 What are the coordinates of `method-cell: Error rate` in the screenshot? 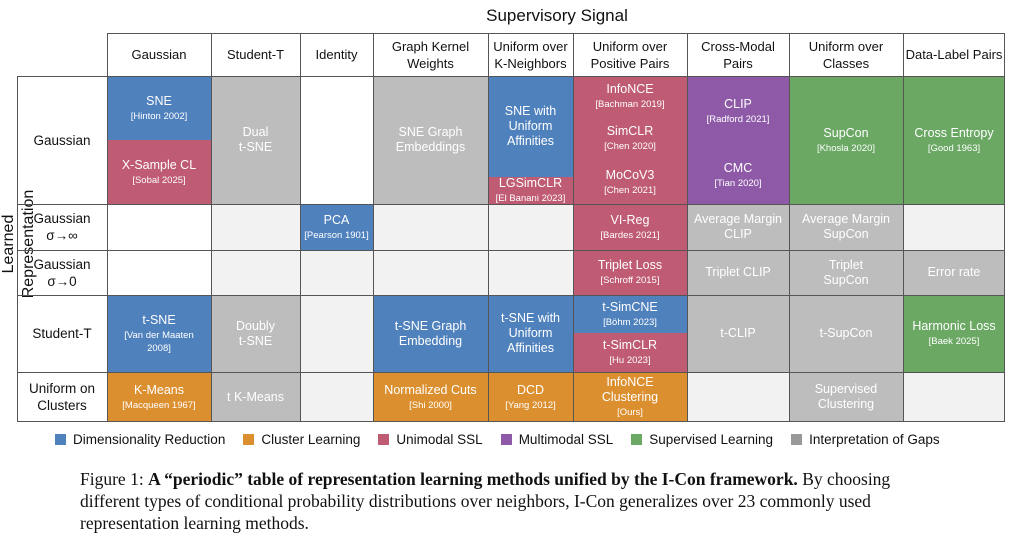 It's located at (954, 272).